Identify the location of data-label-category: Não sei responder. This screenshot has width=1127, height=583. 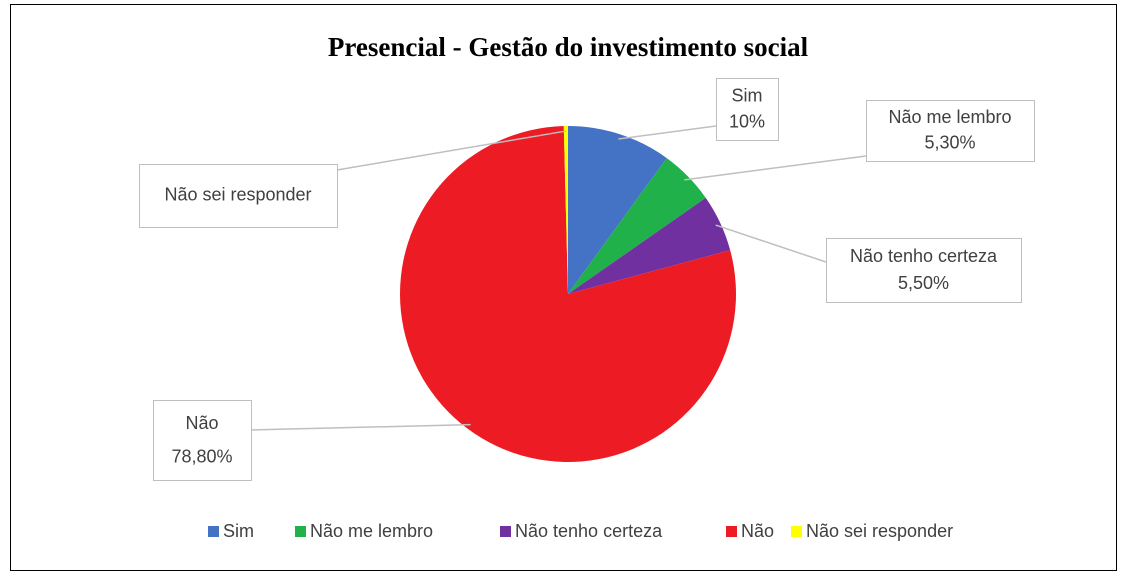
(237, 194).